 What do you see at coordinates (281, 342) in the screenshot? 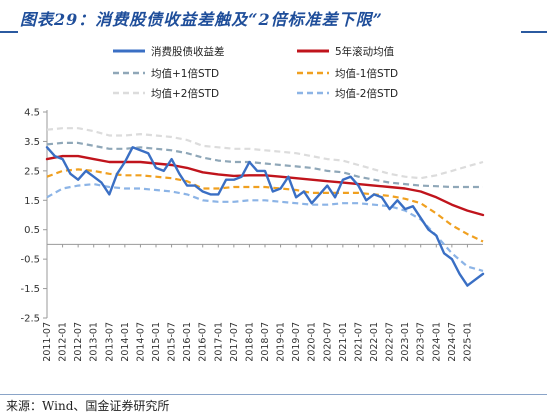
I see `x-tick-label: 2019-01` at bounding box center [281, 342].